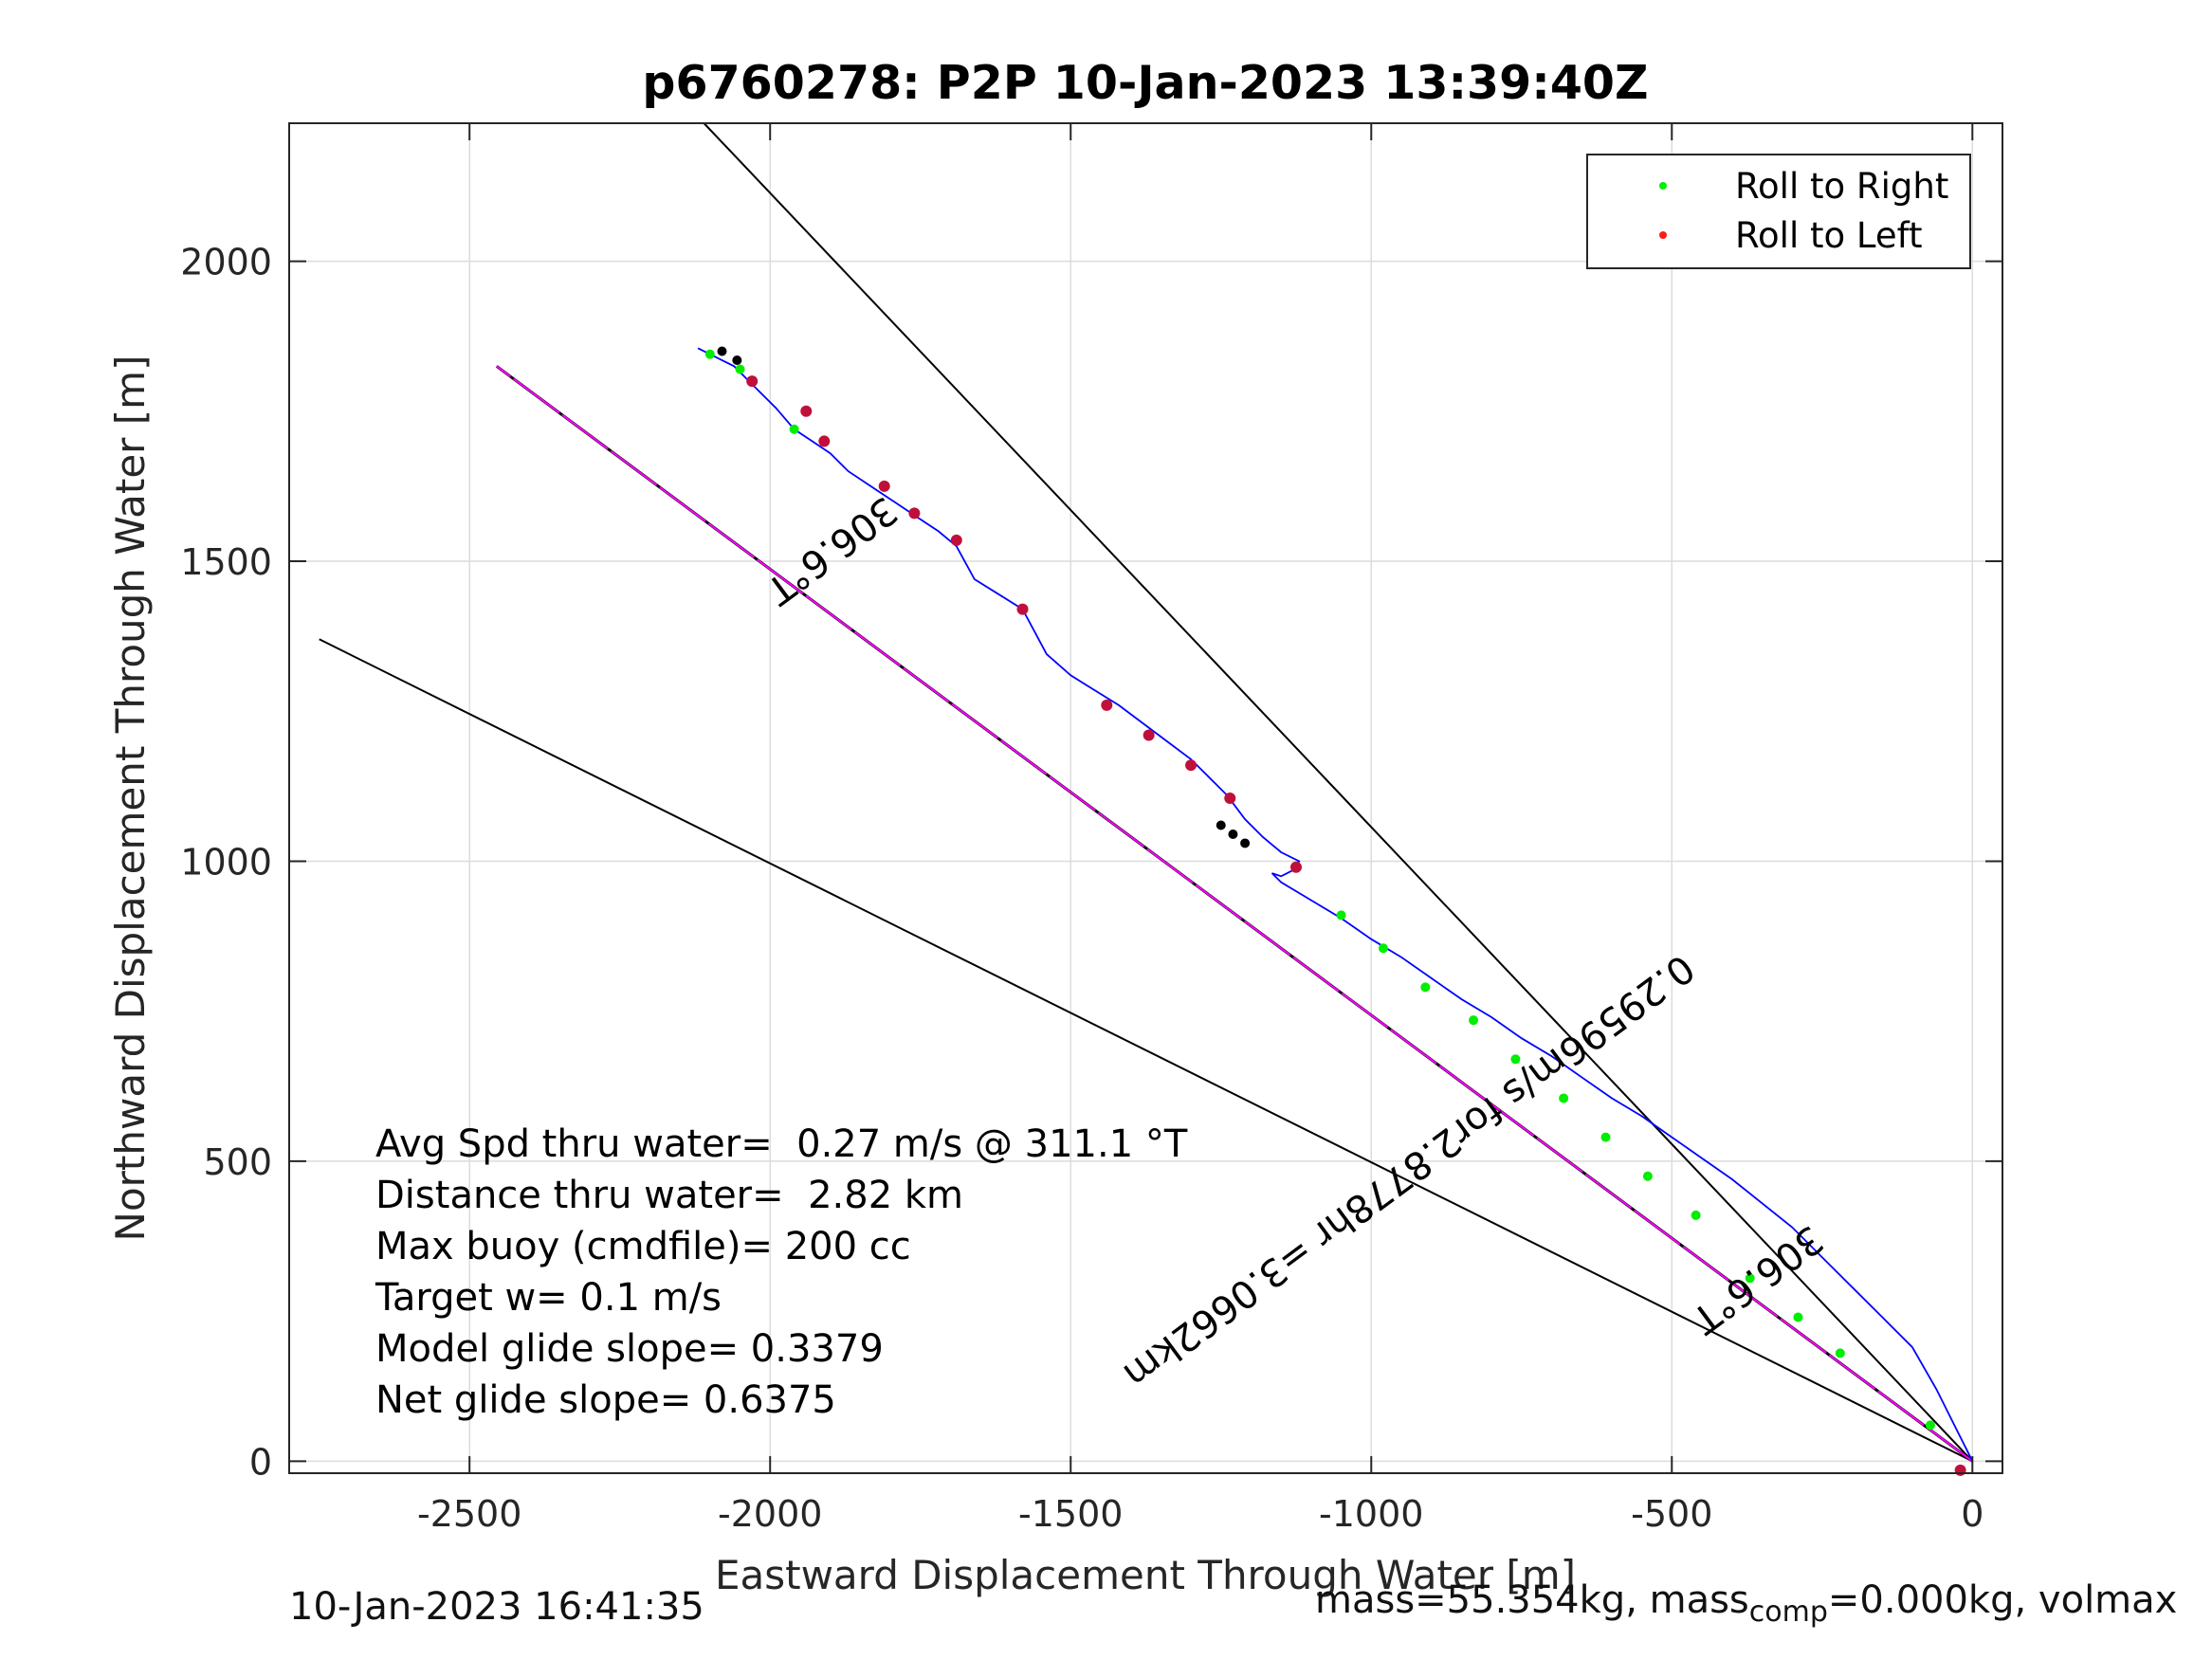 Image resolution: width=2212 pixels, height=1659 pixels. Describe the element at coordinates (226, 562) in the screenshot. I see `y-tick-label: 1500` at that location.